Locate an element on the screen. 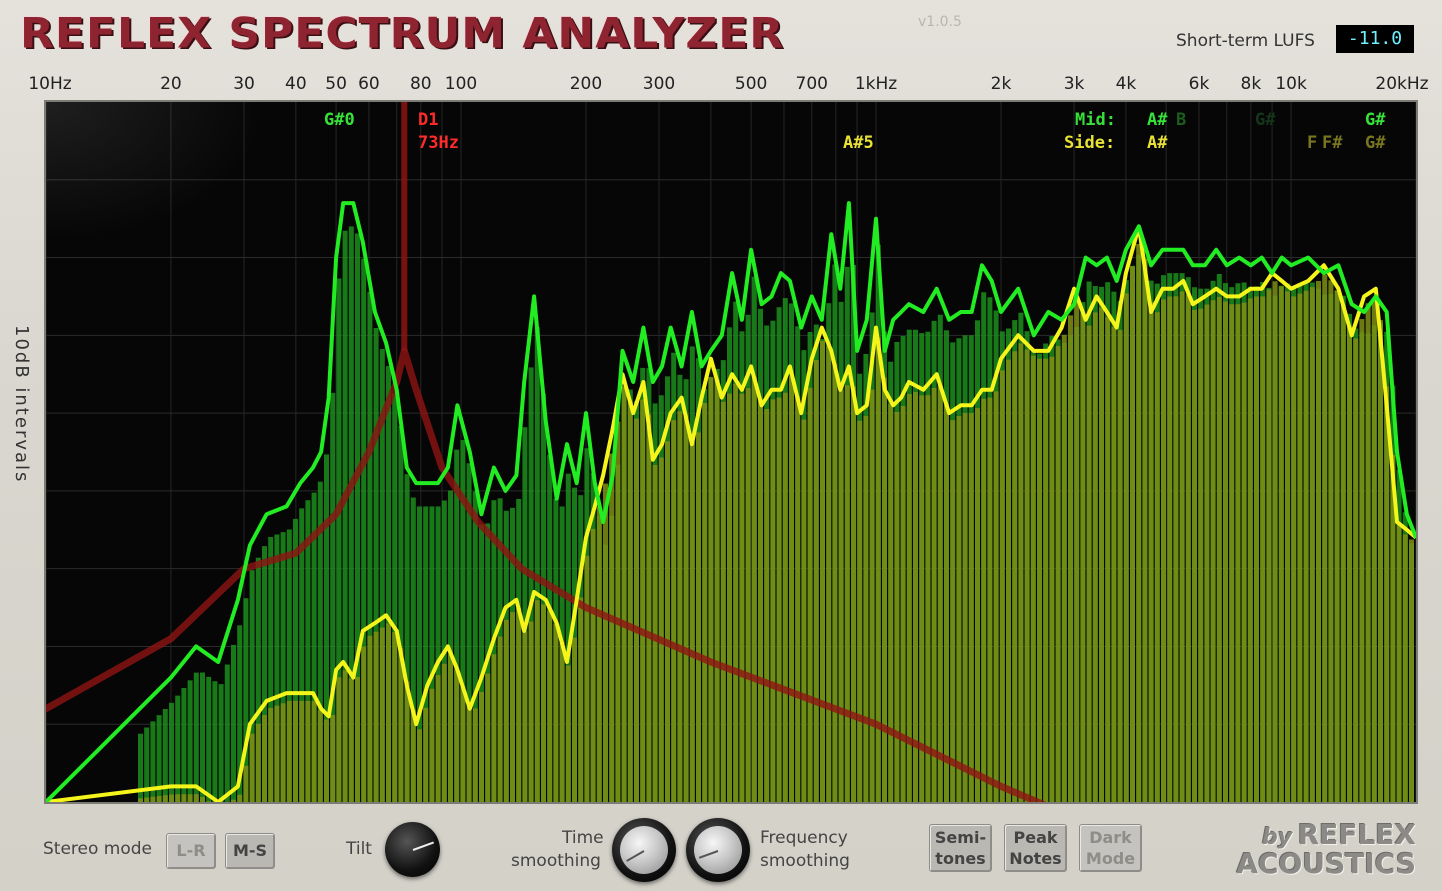  time-smoothing-label-1: Time is located at coordinates (583, 838).